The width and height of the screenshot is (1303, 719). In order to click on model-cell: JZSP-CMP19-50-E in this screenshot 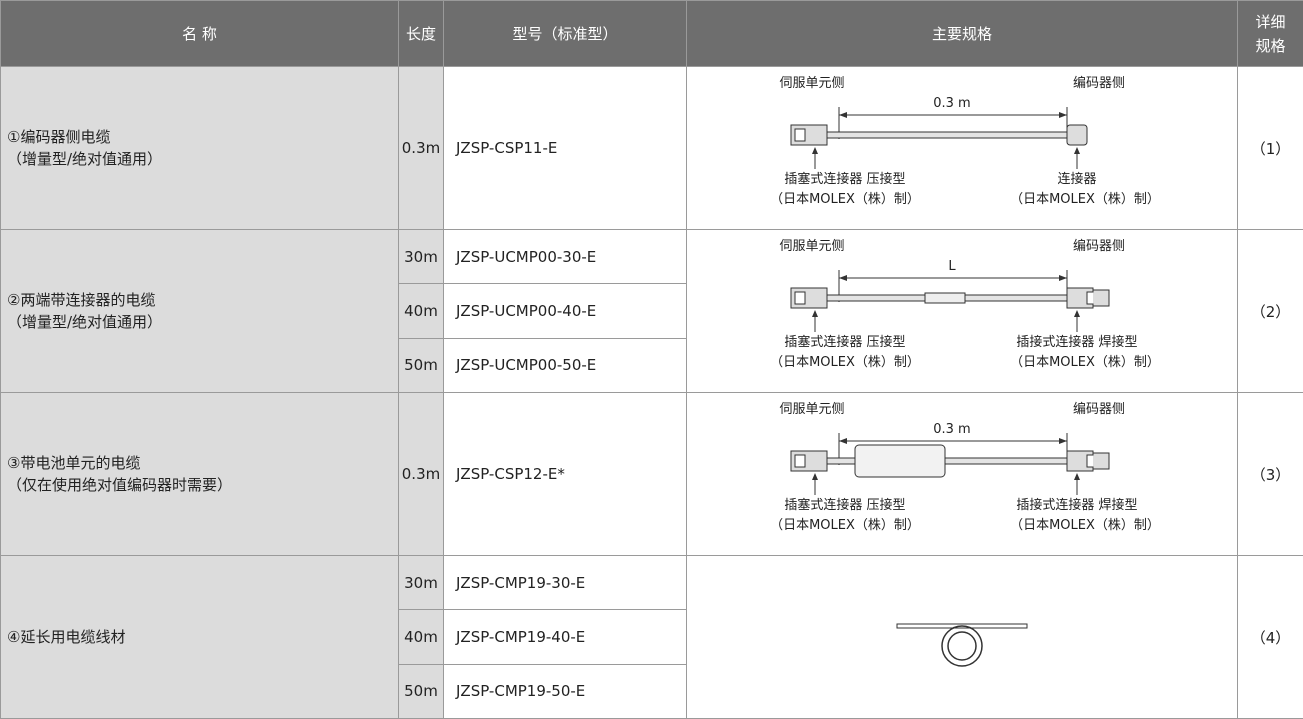, I will do `click(565, 691)`.